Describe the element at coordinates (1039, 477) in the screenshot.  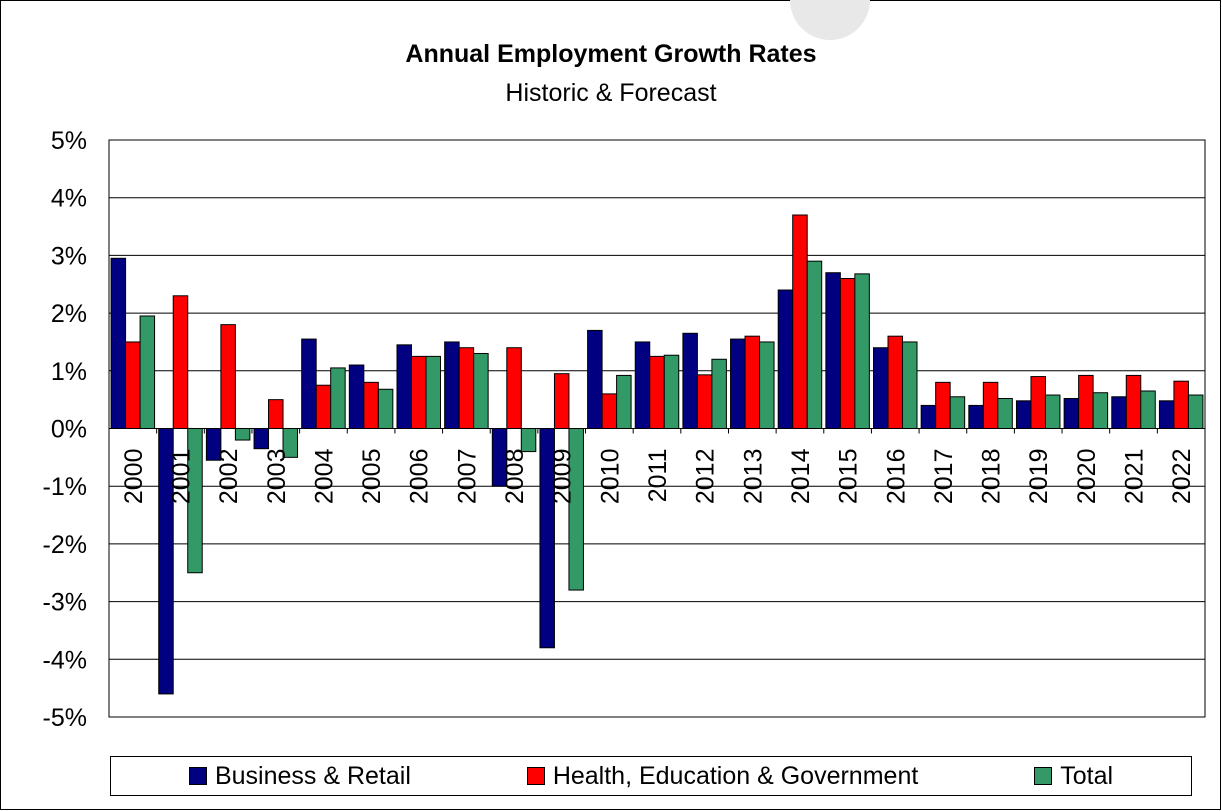
I see `x-tick-label: 2019` at that location.